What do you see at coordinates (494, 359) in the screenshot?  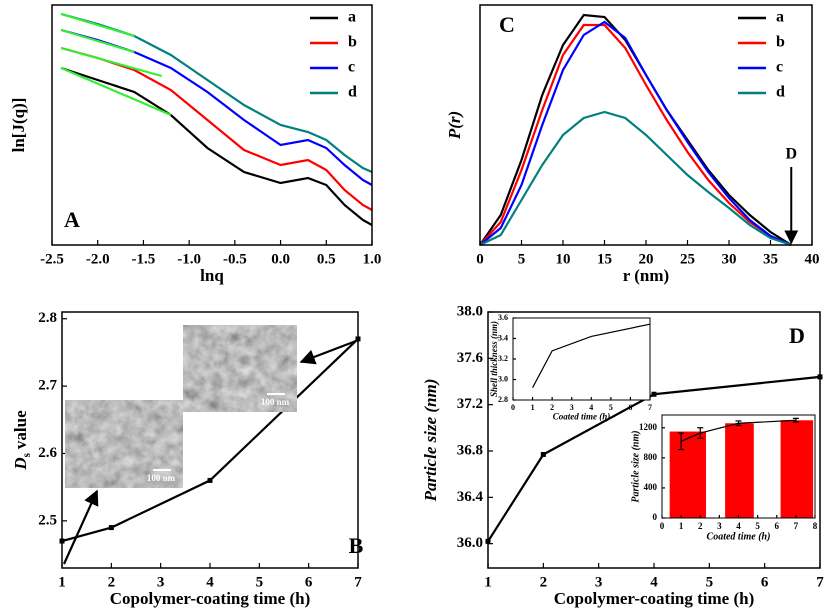 I see `y-axis-label: Shell thickness (nm)` at bounding box center [494, 359].